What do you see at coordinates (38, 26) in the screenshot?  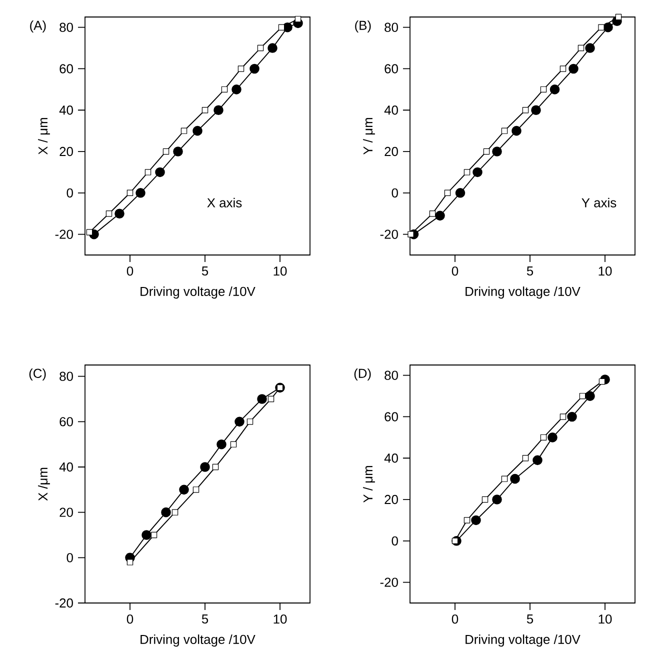 I see `chart-title: (A)` at bounding box center [38, 26].